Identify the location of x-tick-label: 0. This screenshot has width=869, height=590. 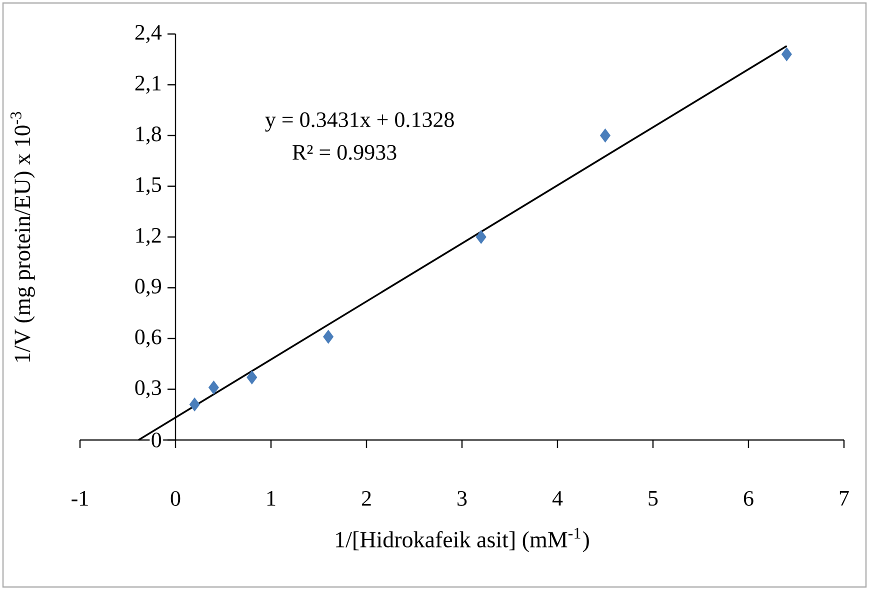
(175, 498).